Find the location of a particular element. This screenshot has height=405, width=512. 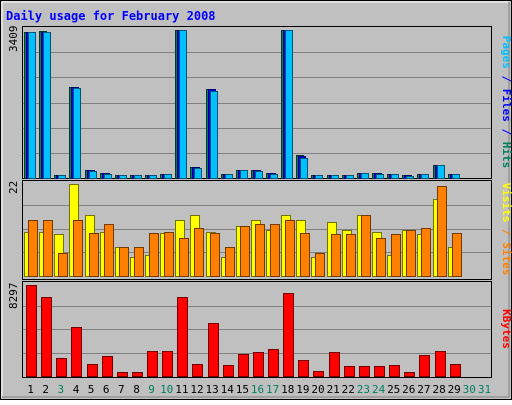

legend-label-part: Pages is located at coordinates (506, 52).